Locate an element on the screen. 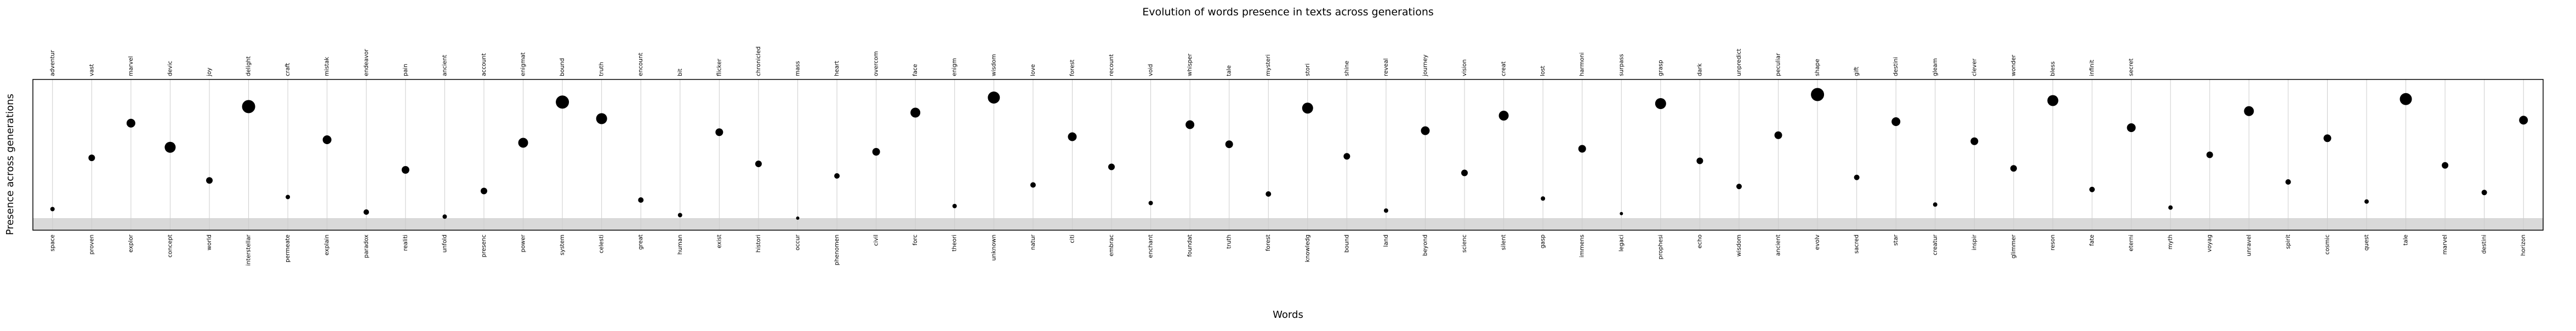 This screenshot has width=2576, height=331. x-tick-label-top: overcom is located at coordinates (876, 63).